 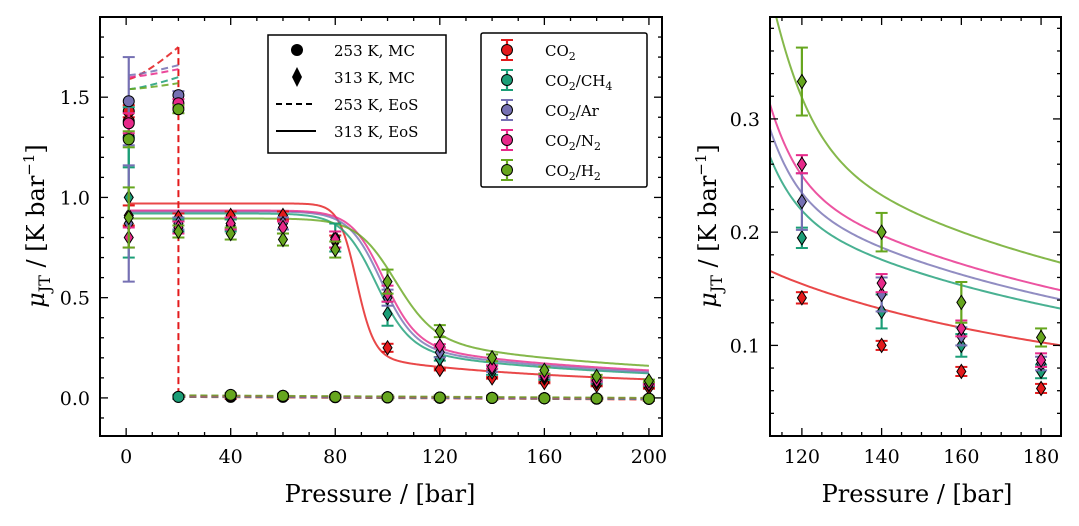 I want to click on legend-system-label: CO2/N2, so click(x=573, y=142).